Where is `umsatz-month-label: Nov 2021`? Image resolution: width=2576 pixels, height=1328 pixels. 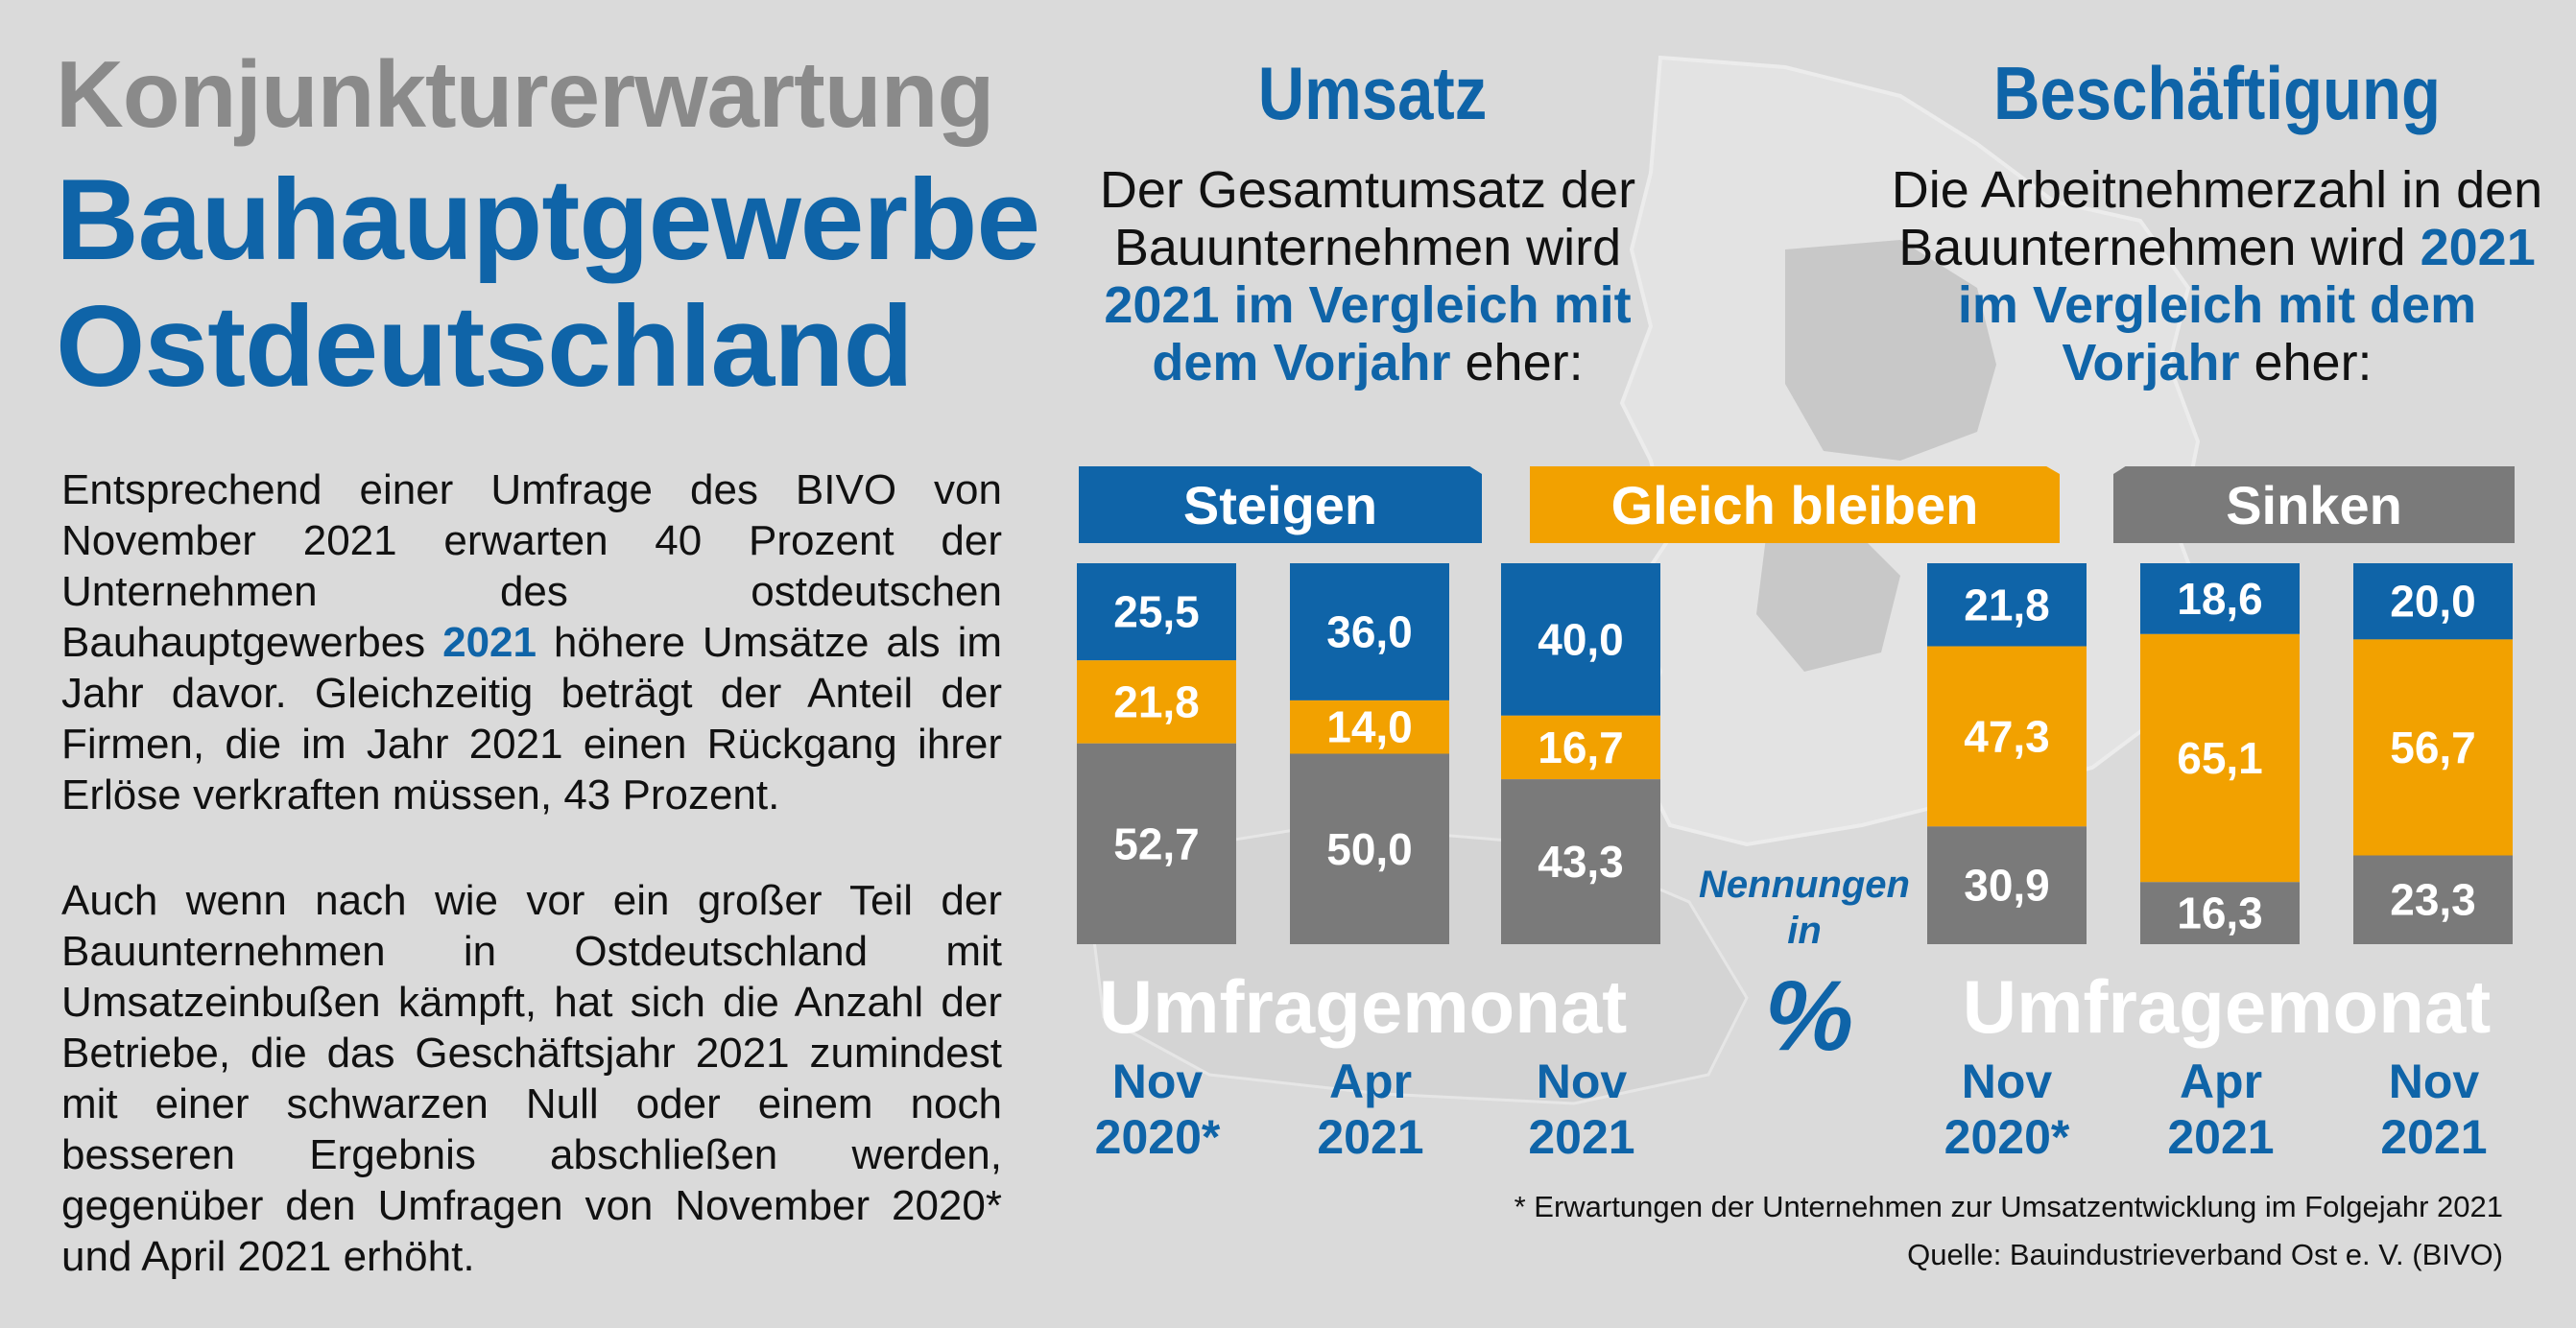 umsatz-month-label: Nov 2021 is located at coordinates (1582, 1109).